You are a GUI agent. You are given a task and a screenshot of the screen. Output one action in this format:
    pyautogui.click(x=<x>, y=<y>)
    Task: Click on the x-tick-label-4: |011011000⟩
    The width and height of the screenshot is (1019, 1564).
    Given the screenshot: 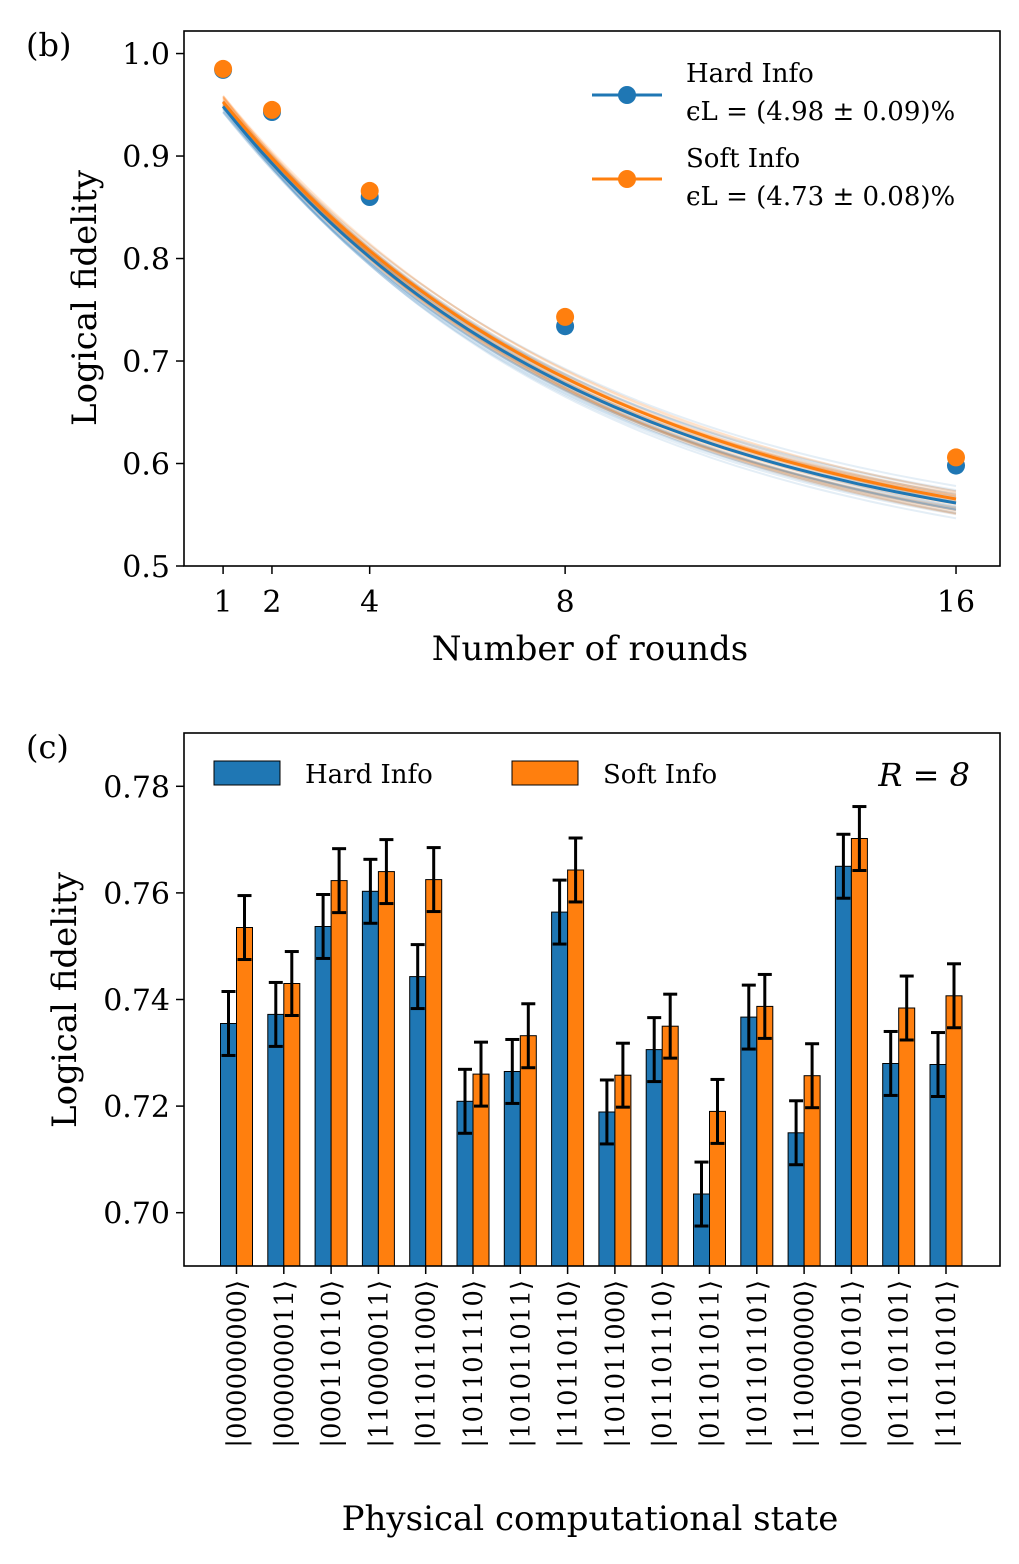 What is the action you would take?
    pyautogui.click(x=427, y=1364)
    